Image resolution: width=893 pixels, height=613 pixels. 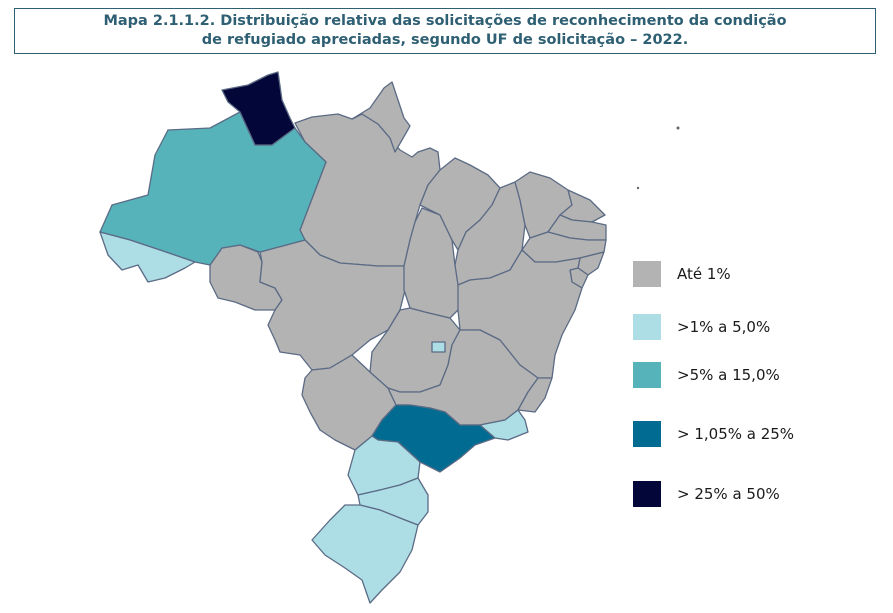 What do you see at coordinates (724, 327) in the screenshot?
I see `legend-label-1: >1% a 5,0%` at bounding box center [724, 327].